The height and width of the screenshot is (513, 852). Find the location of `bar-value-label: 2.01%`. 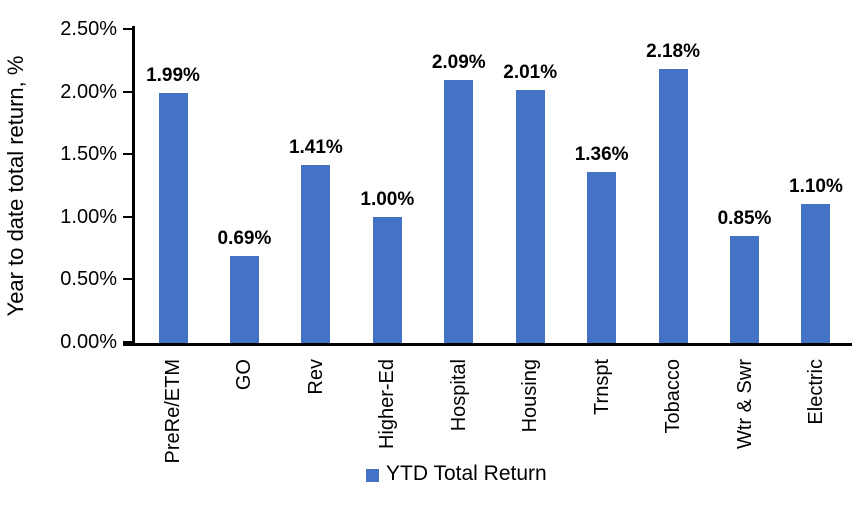

bar-value-label: 2.01% is located at coordinates (530, 73).